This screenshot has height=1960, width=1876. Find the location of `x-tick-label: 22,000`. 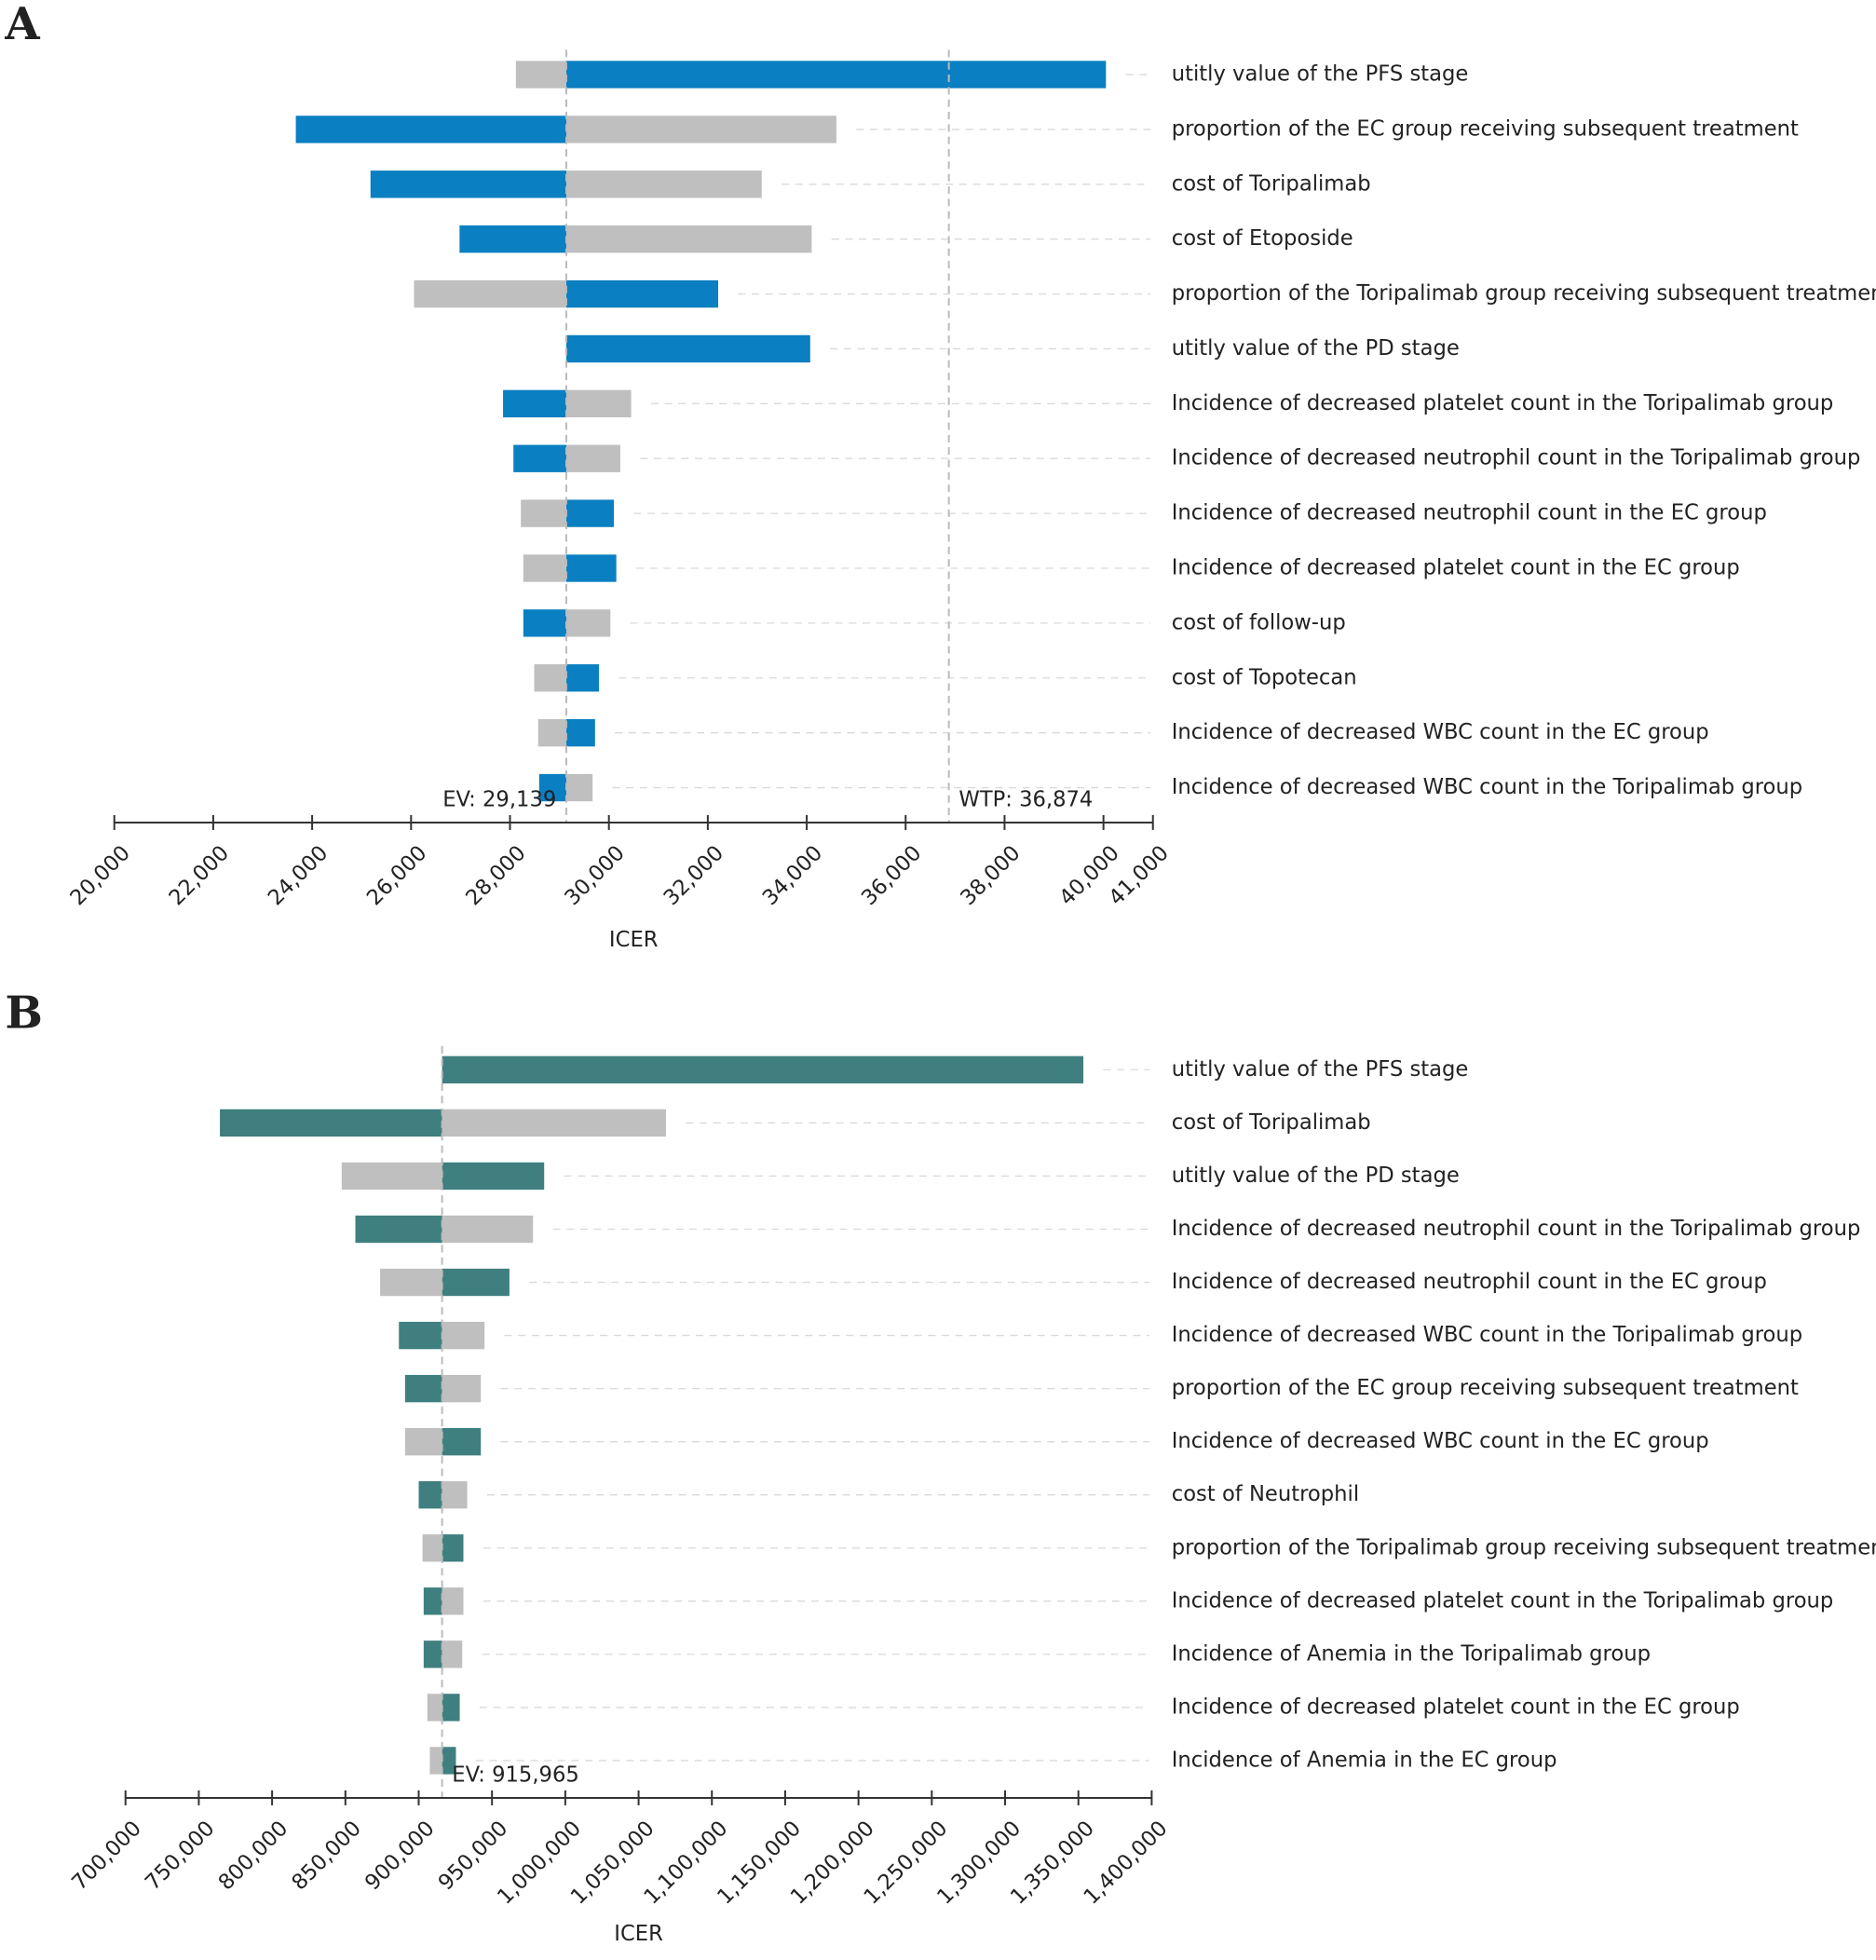

x-tick-label: 22,000 is located at coordinates (199, 875).